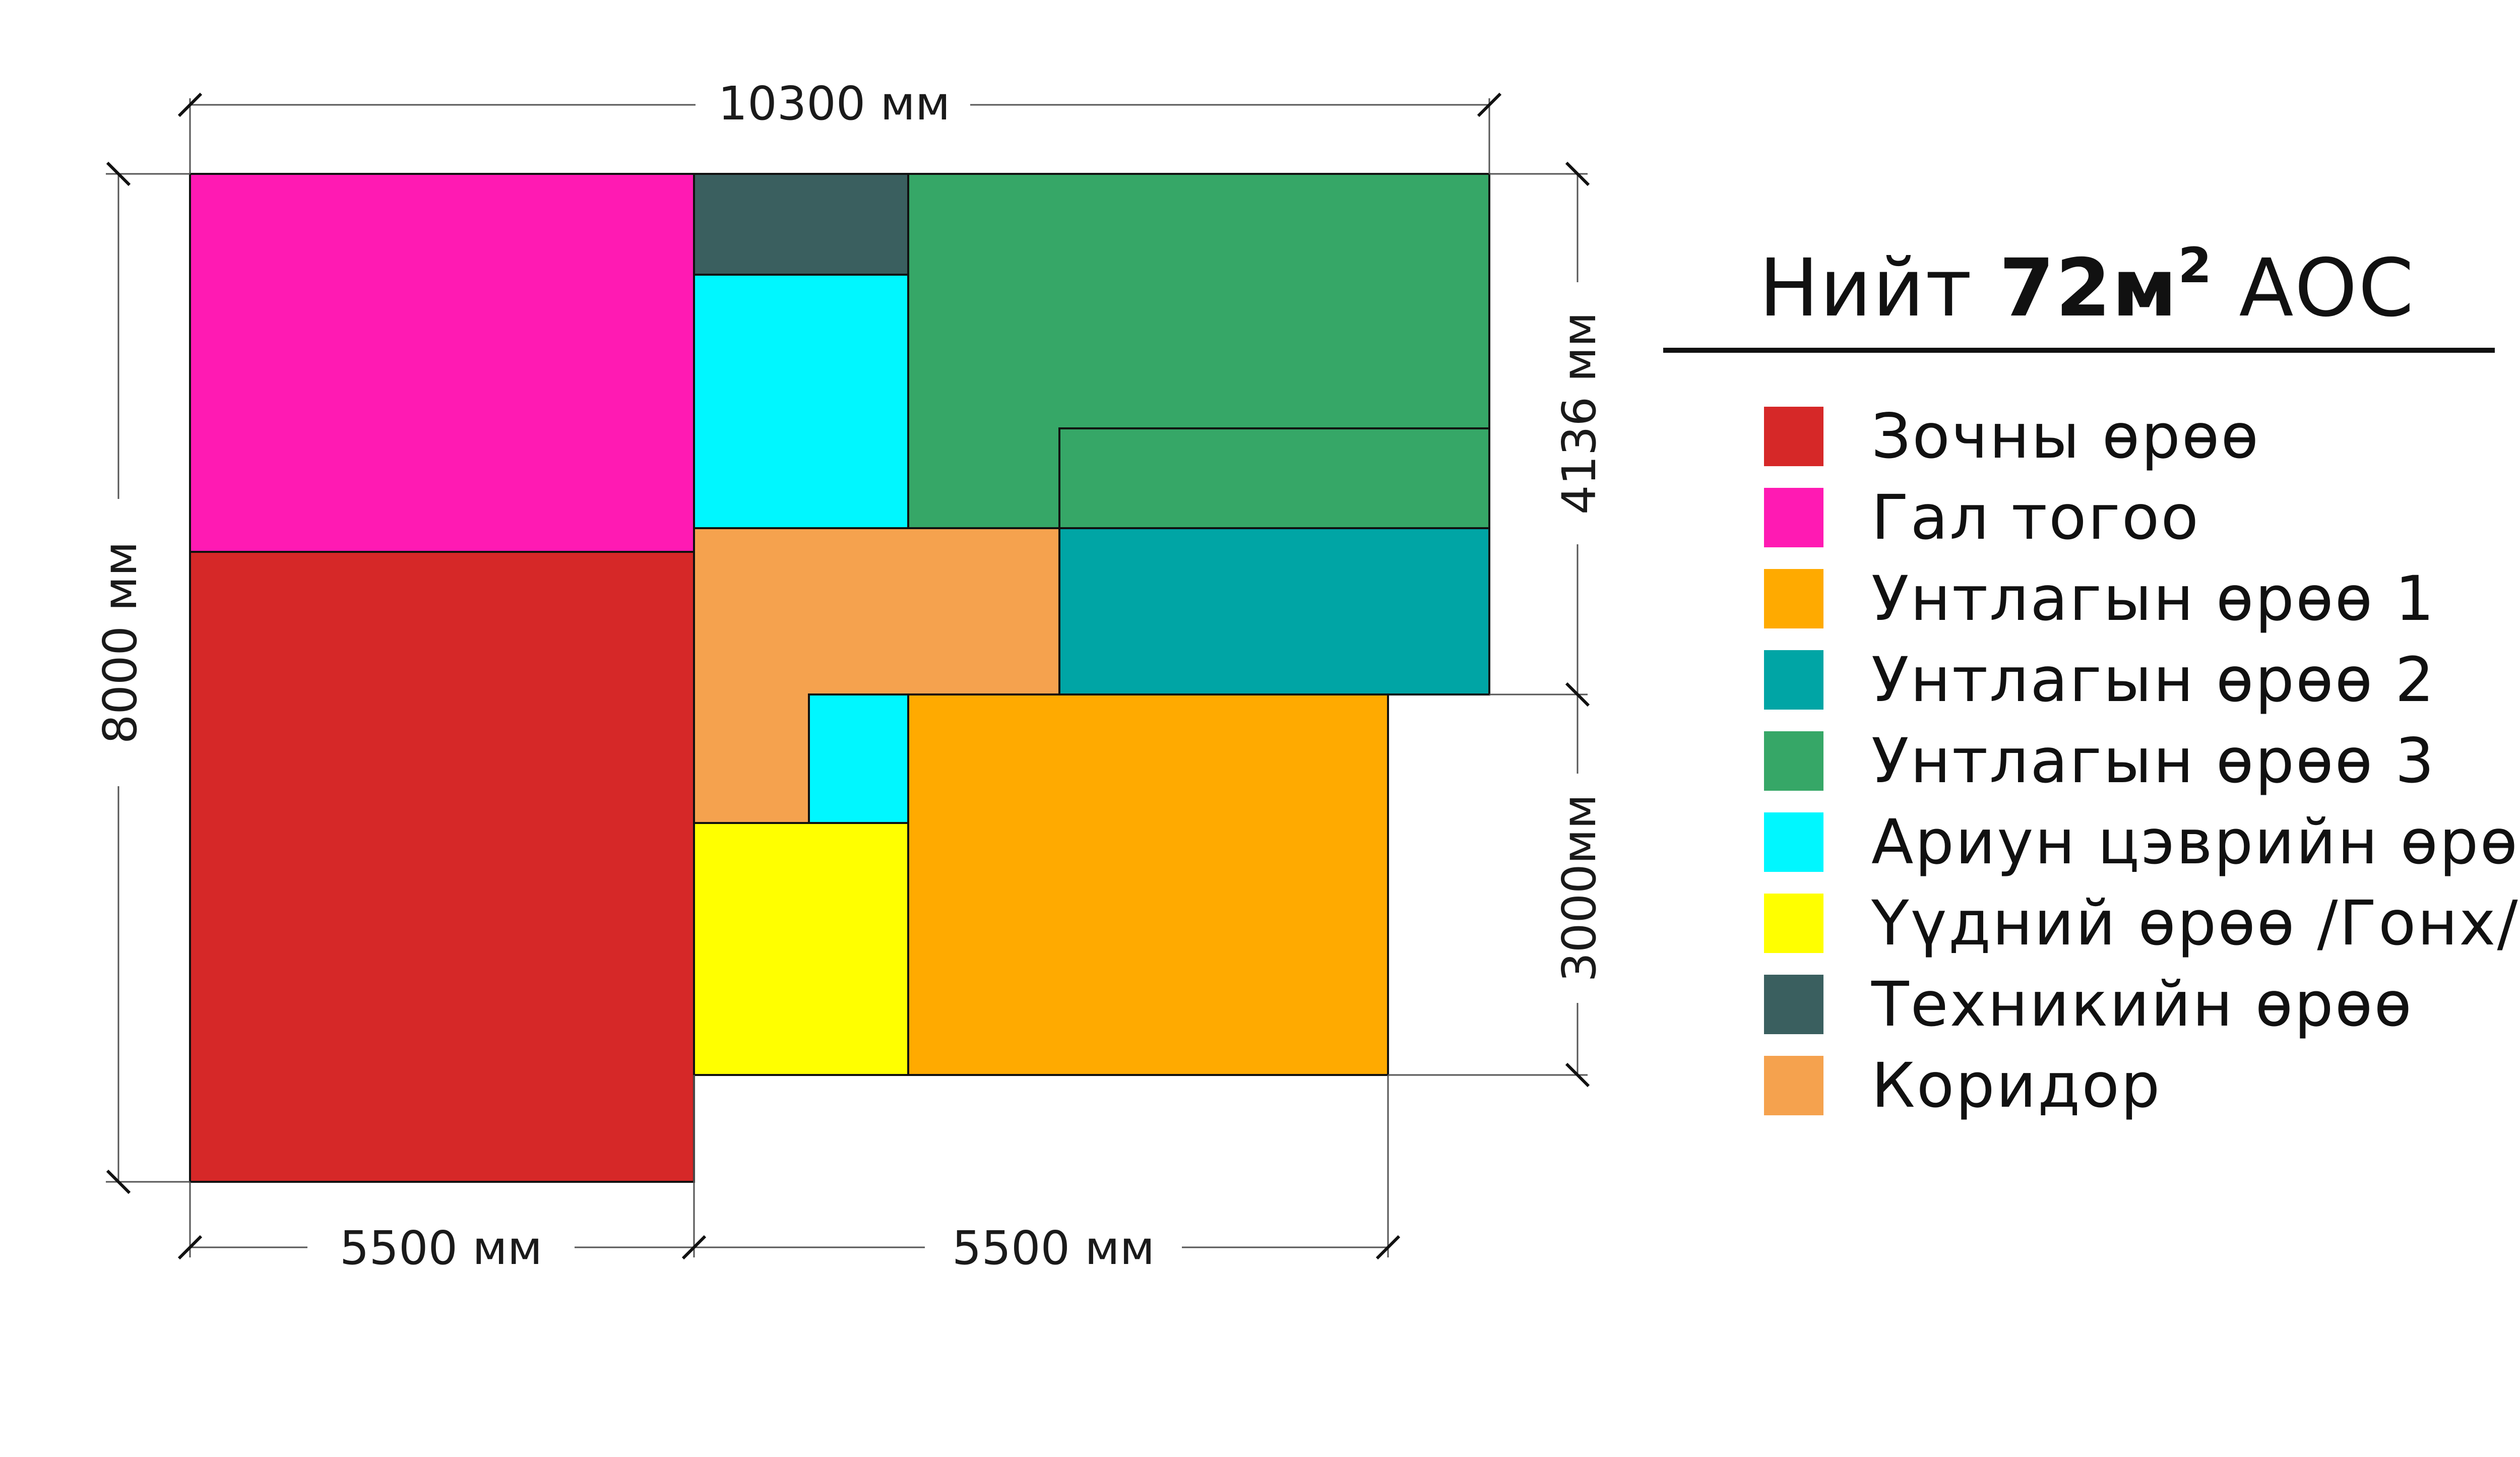 The height and width of the screenshot is (1457, 2520). Describe the element at coordinates (1053, 1248) in the screenshot. I see `dim-bottom-right: 5500 мм` at that location.